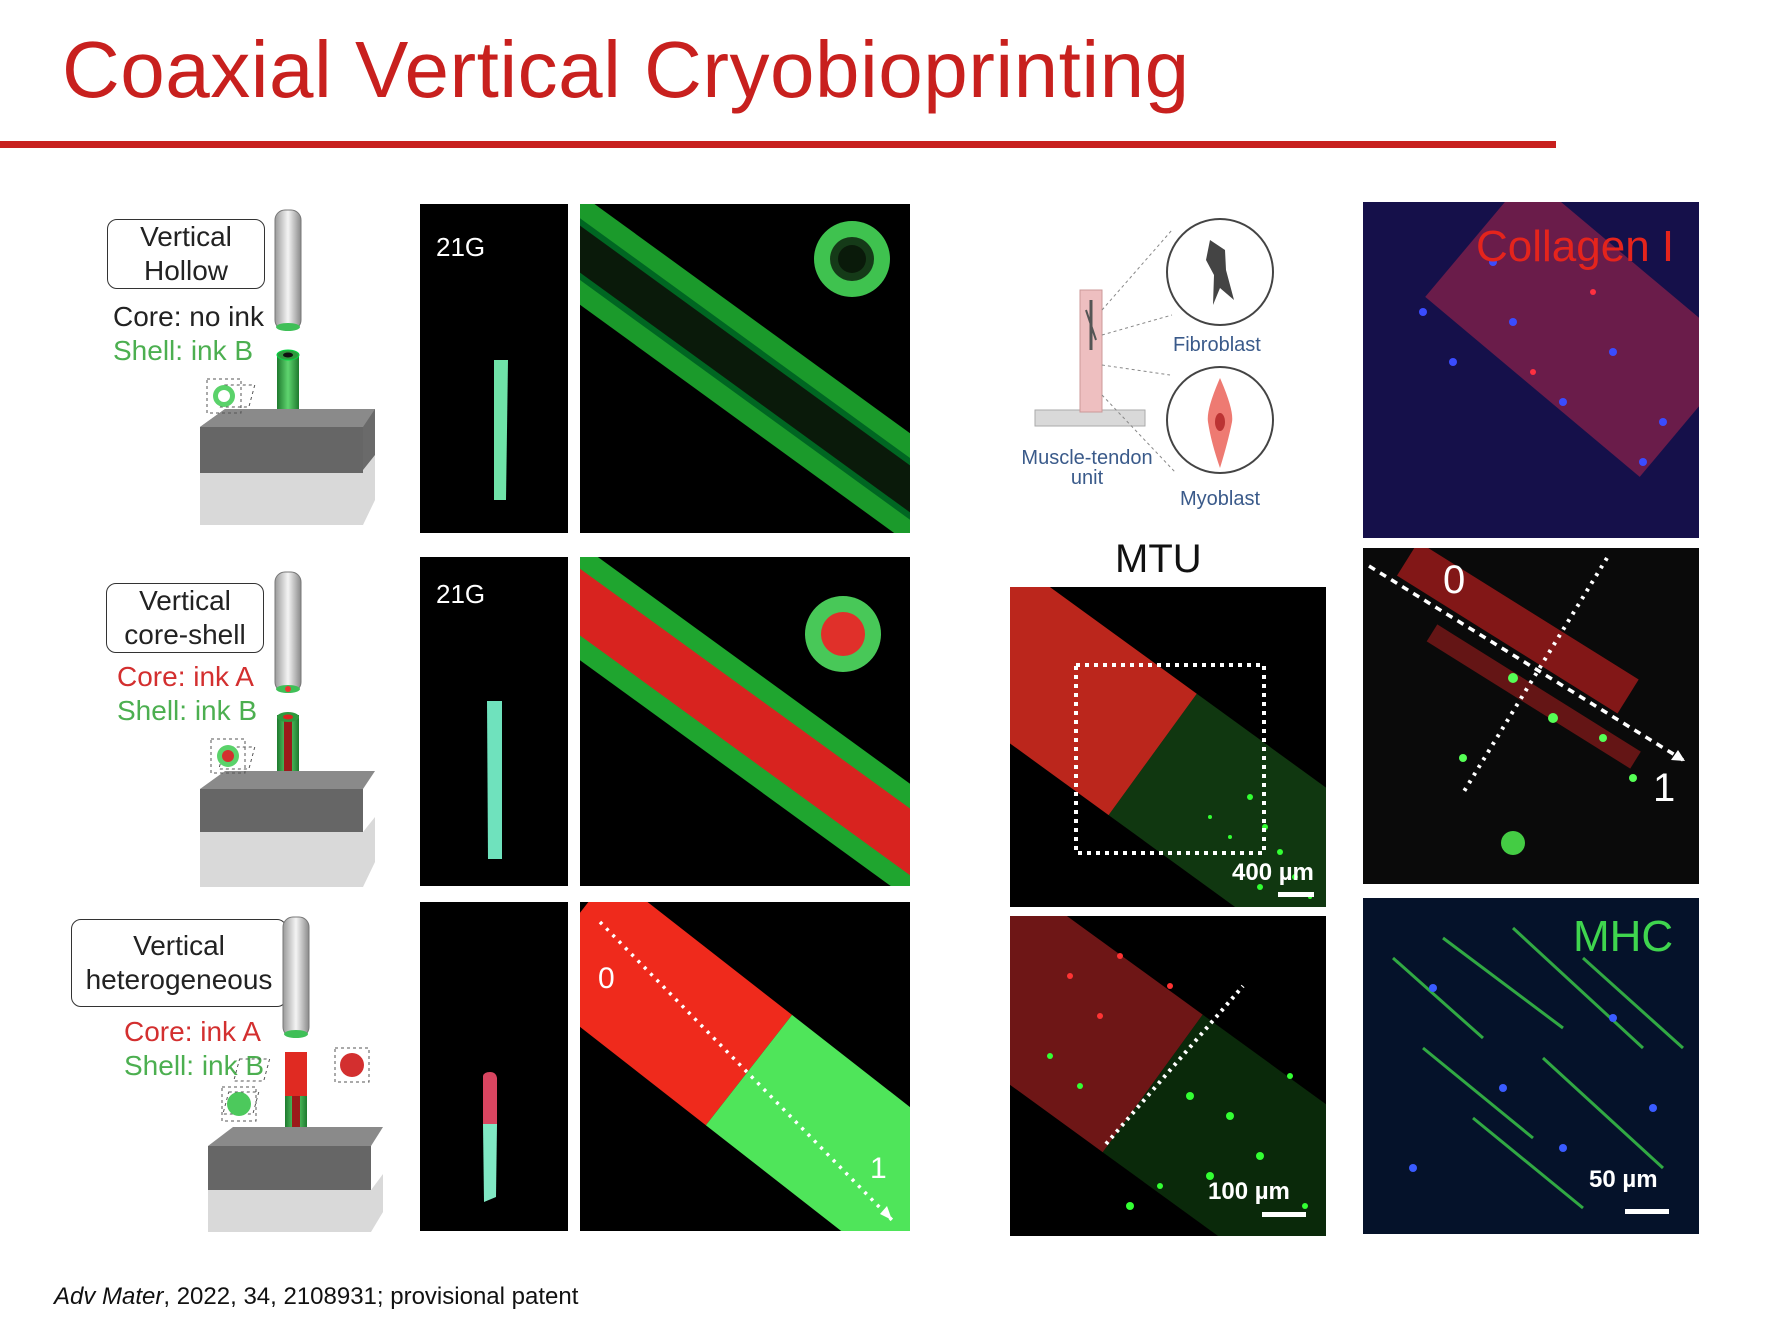 The image size is (1785, 1332). What do you see at coordinates (878, 1168) in the screenshot?
I see `row3-marker-end: 1` at bounding box center [878, 1168].